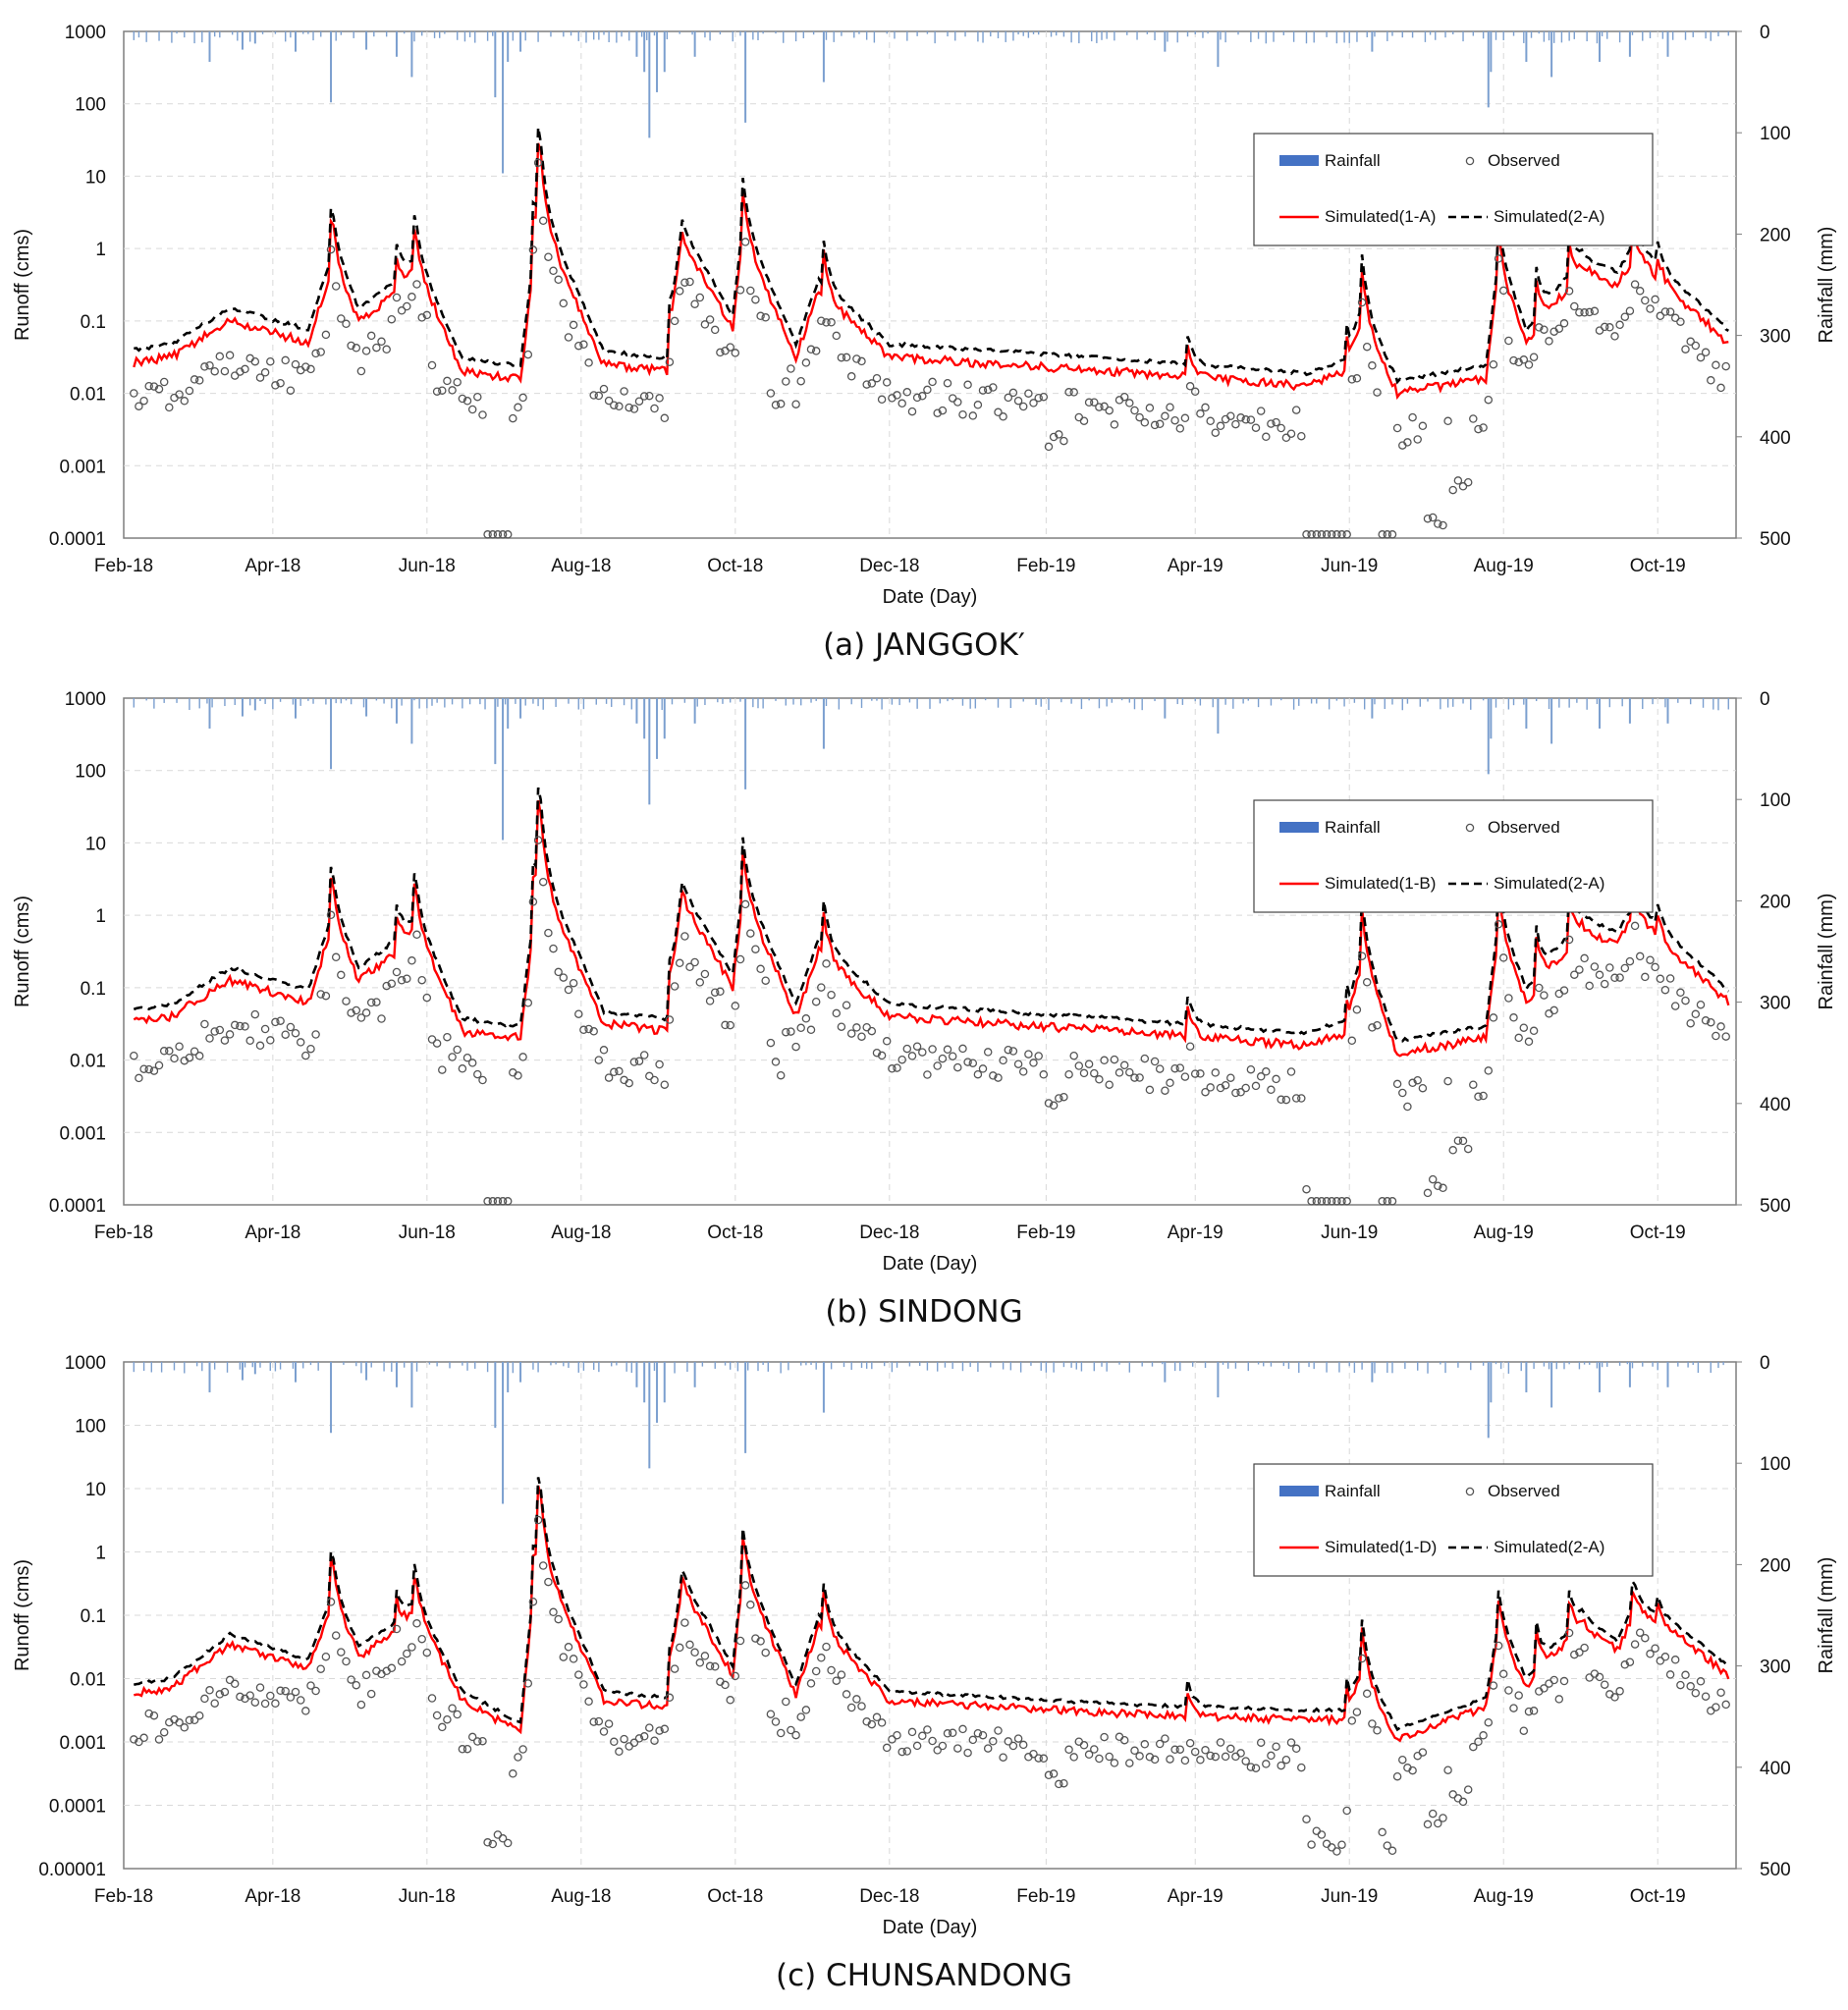 The width and height of the screenshot is (1848, 2010). Describe the element at coordinates (1549, 217) in the screenshot. I see `legend-label-sim2: Simulated(2-A)` at that location.